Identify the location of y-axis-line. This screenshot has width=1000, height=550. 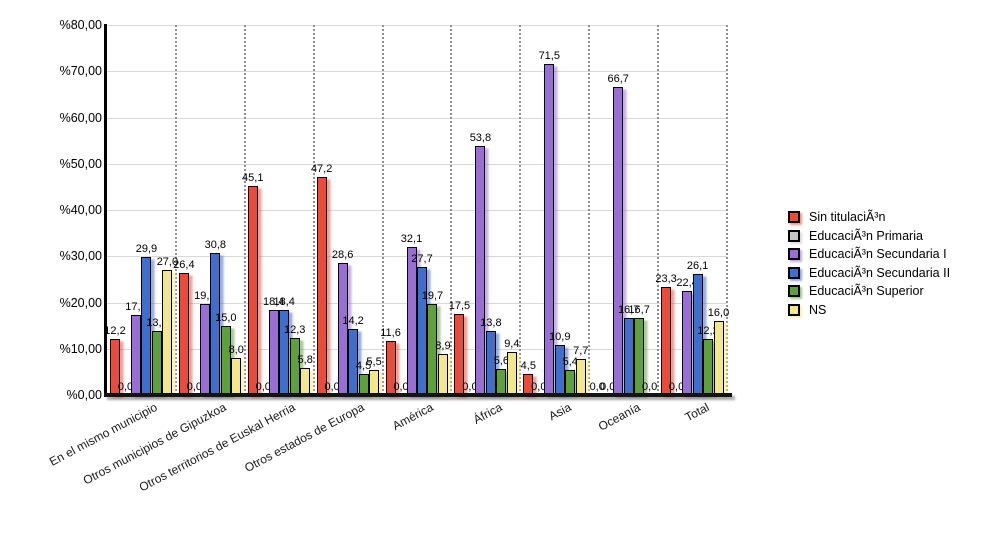
(105, 209).